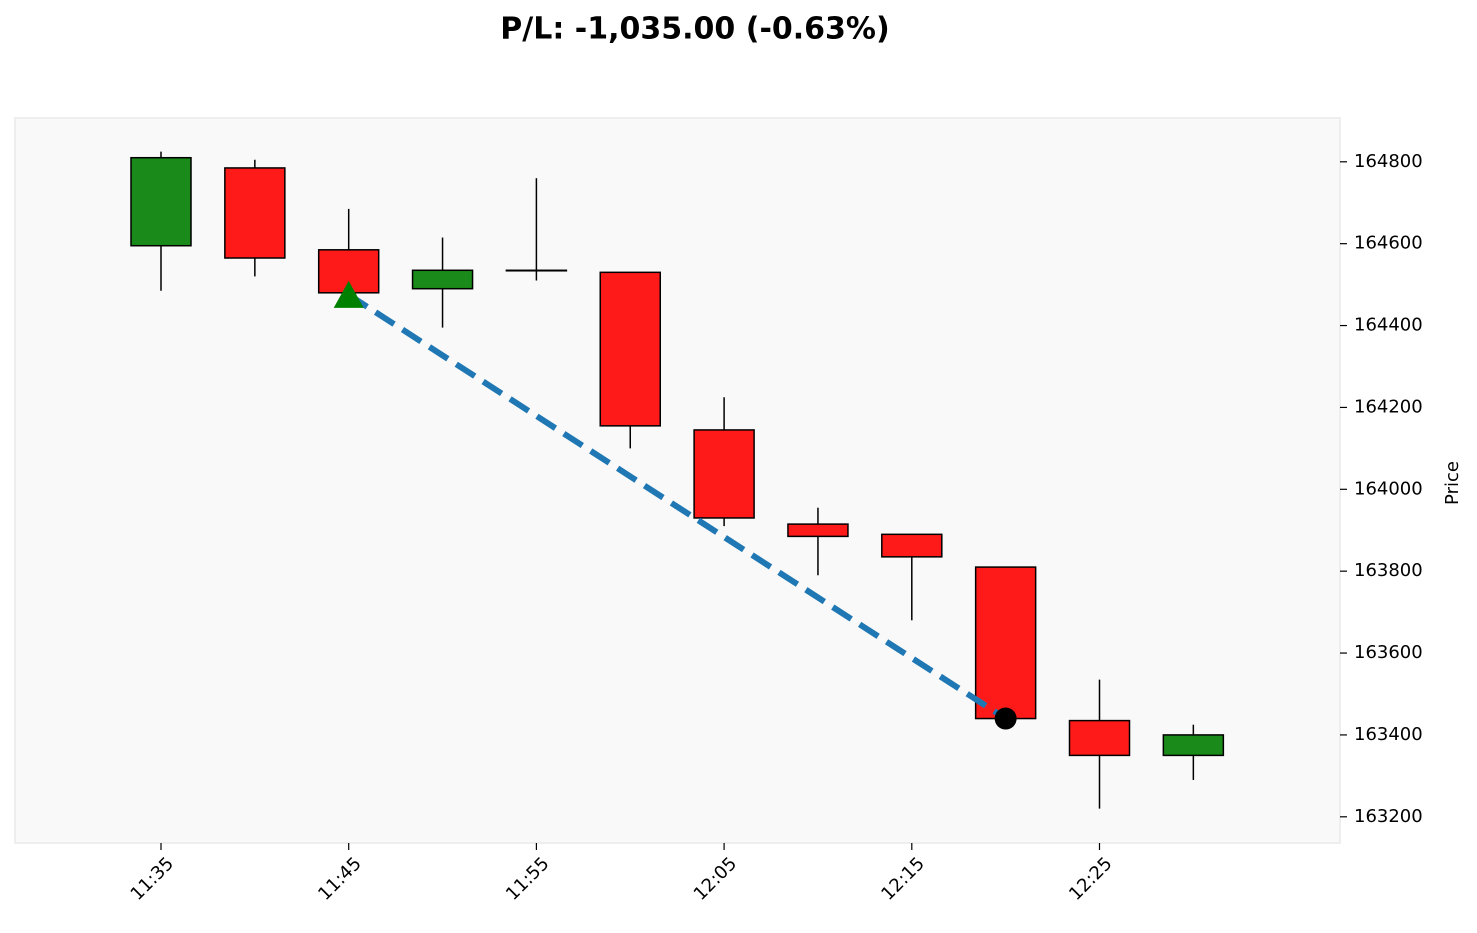 This screenshot has height=933, width=1477. Describe the element at coordinates (1388, 734) in the screenshot. I see `y-tick-label: 163400` at that location.